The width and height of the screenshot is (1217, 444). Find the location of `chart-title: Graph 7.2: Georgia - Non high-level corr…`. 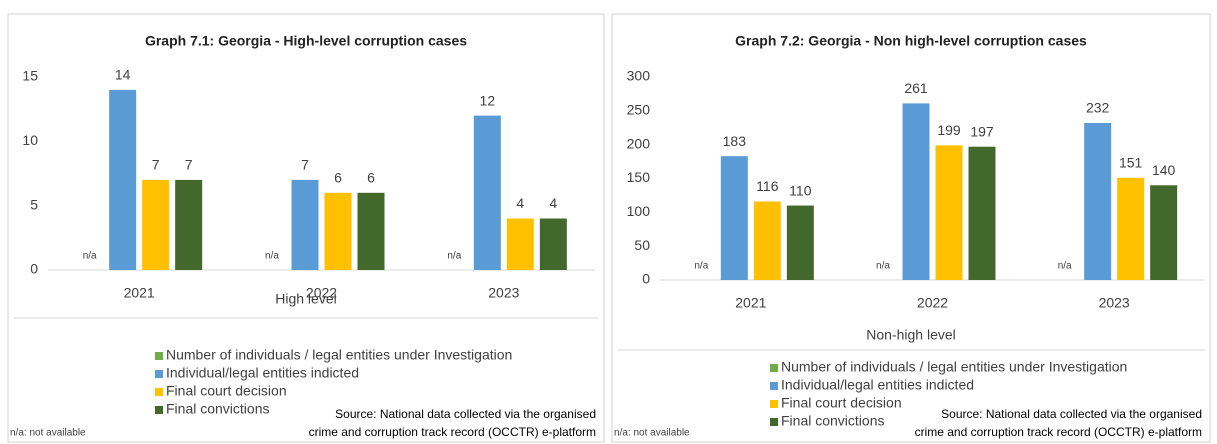

chart-title: Graph 7.2: Georgia - Non high-level corr… is located at coordinates (911, 41).